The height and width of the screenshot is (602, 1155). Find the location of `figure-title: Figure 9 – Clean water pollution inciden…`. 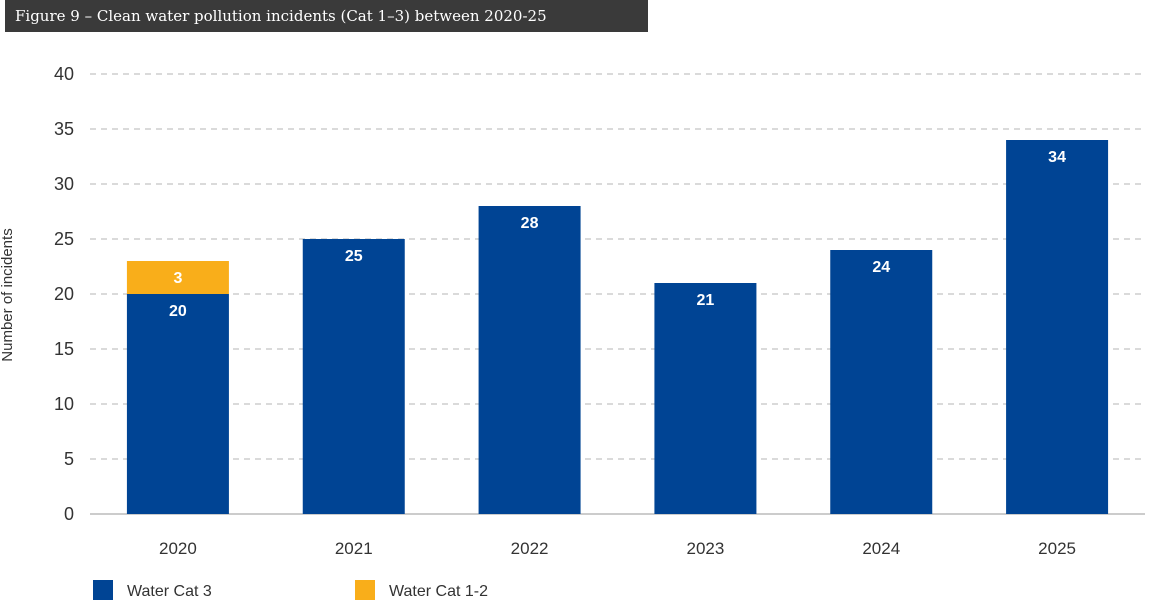

figure-title: Figure 9 – Clean water pollution inciden… is located at coordinates (326, 16).